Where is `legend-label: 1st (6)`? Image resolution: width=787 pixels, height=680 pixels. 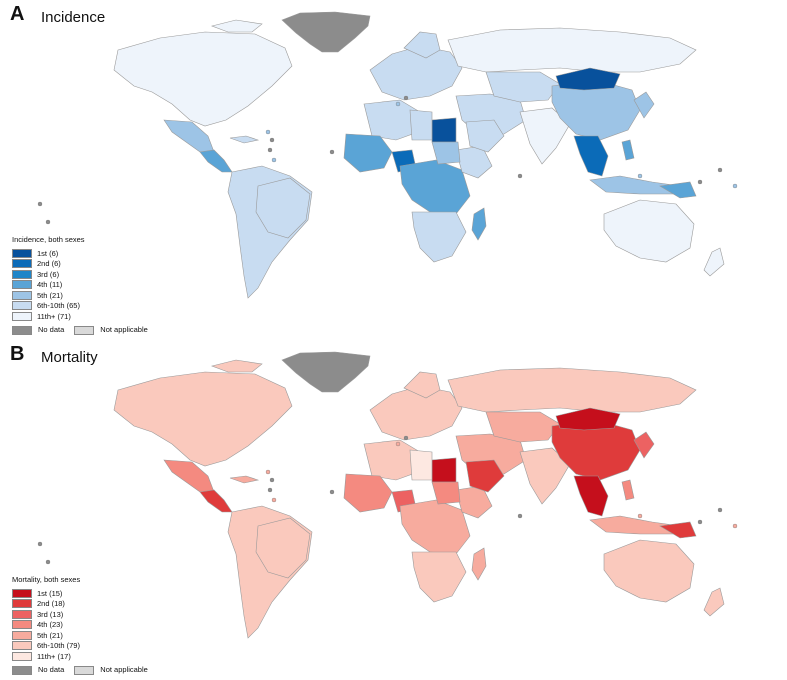
legend-label: 1st (6) is located at coordinates (48, 253).